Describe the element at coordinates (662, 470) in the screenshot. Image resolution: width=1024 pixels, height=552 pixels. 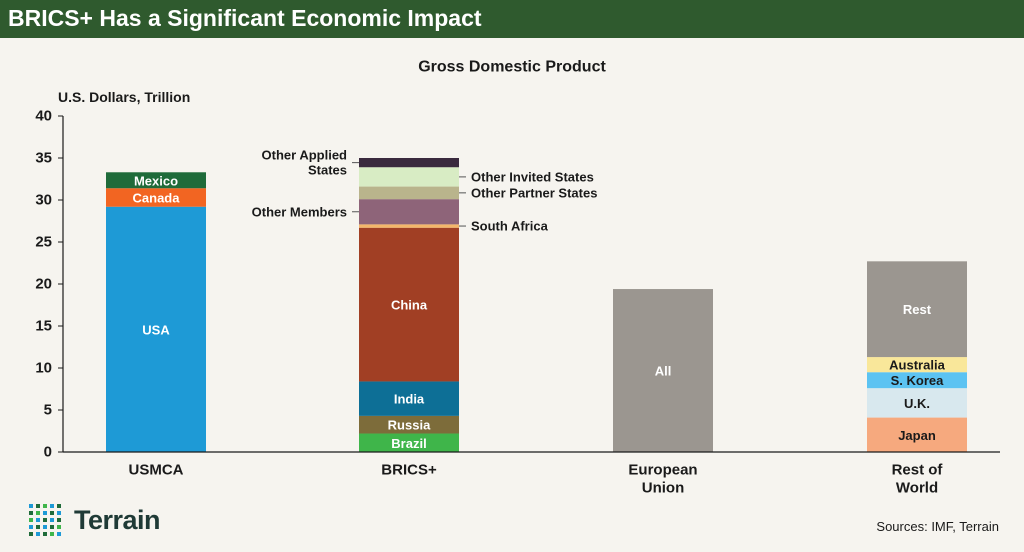
I see `x-category-label: European` at that location.